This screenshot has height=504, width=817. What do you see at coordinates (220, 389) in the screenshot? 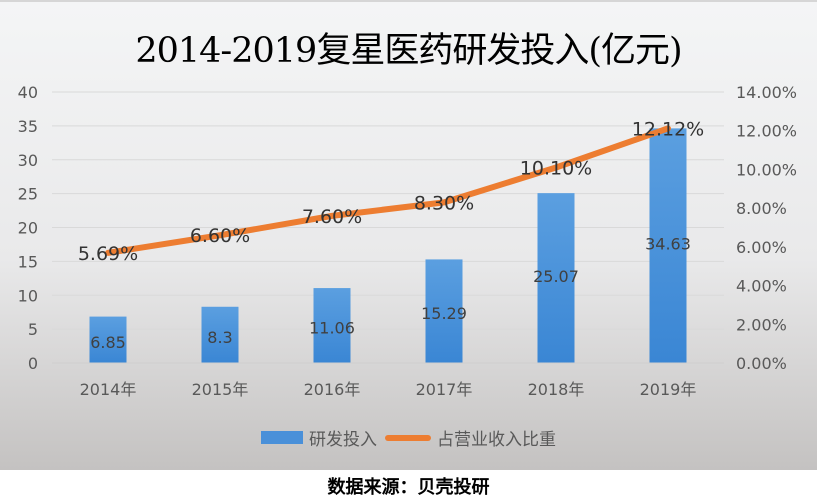
I see `x-tick-label: 2015年` at bounding box center [220, 389].